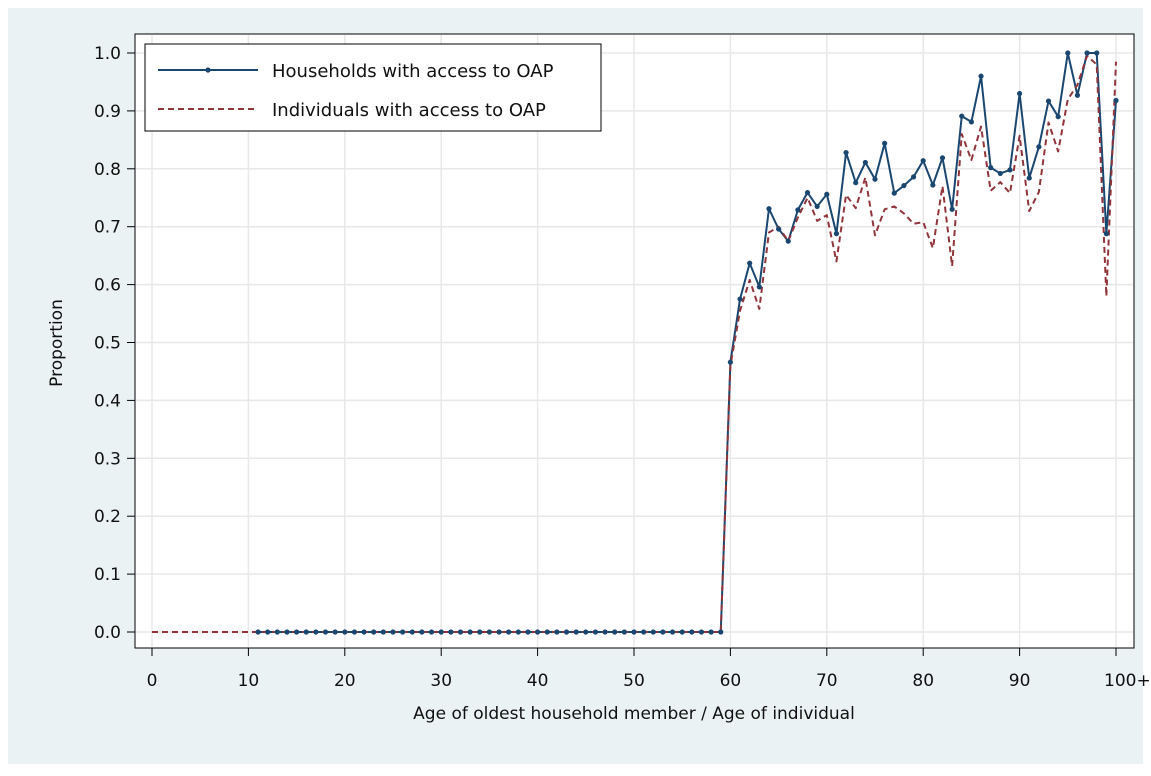 Image resolution: width=1151 pixels, height=776 pixels. I want to click on legend-label-individuals: Individuals with access to OAP, so click(409, 110).